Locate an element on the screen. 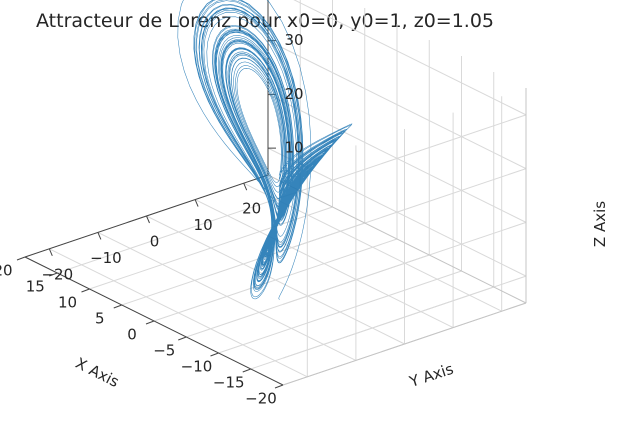  x-tick-label: 10 is located at coordinates (67, 303).